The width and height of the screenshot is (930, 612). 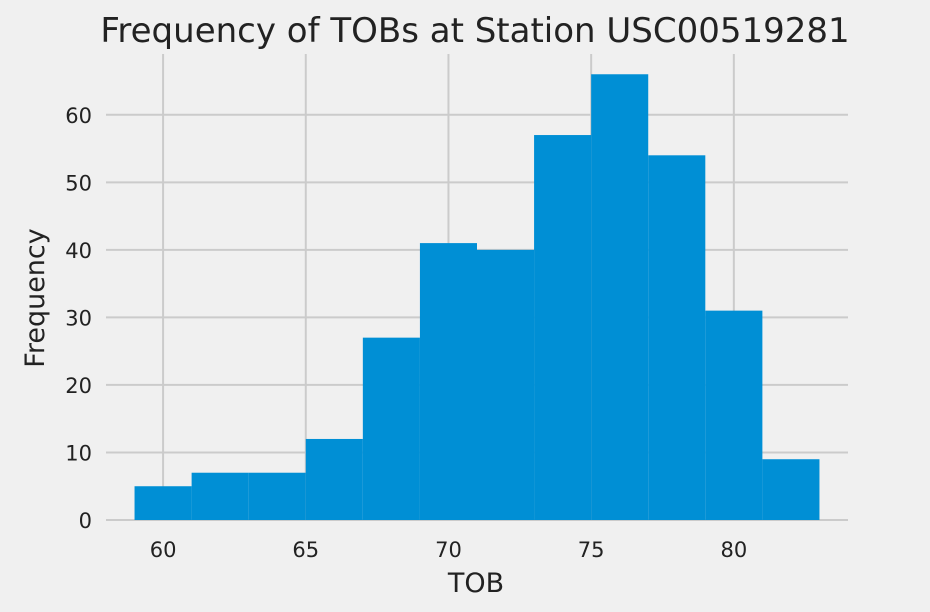 I want to click on y-tick-label: 10, so click(x=78, y=453).